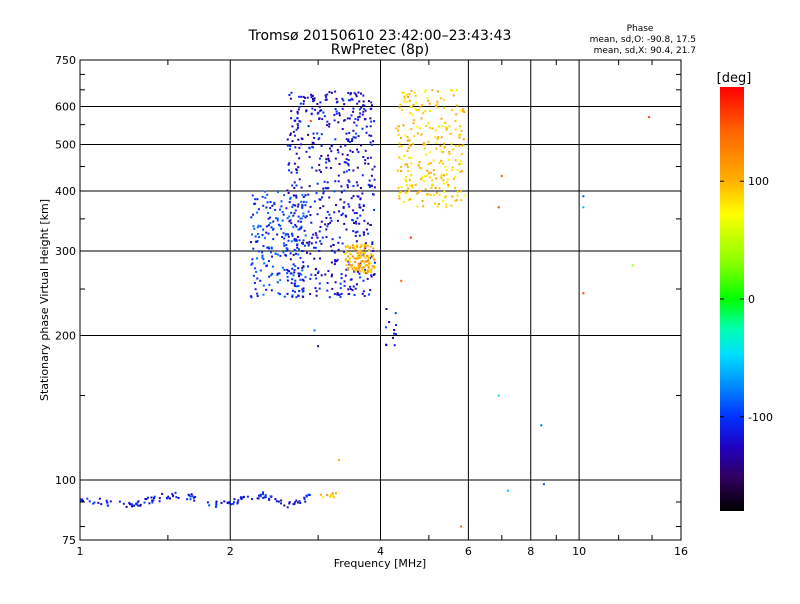 Image resolution: width=800 pixels, height=604 pixels. What do you see at coordinates (645, 51) in the screenshot?
I see `phase-info-x: mean, sd,X: 90.4, 21.7` at bounding box center [645, 51].